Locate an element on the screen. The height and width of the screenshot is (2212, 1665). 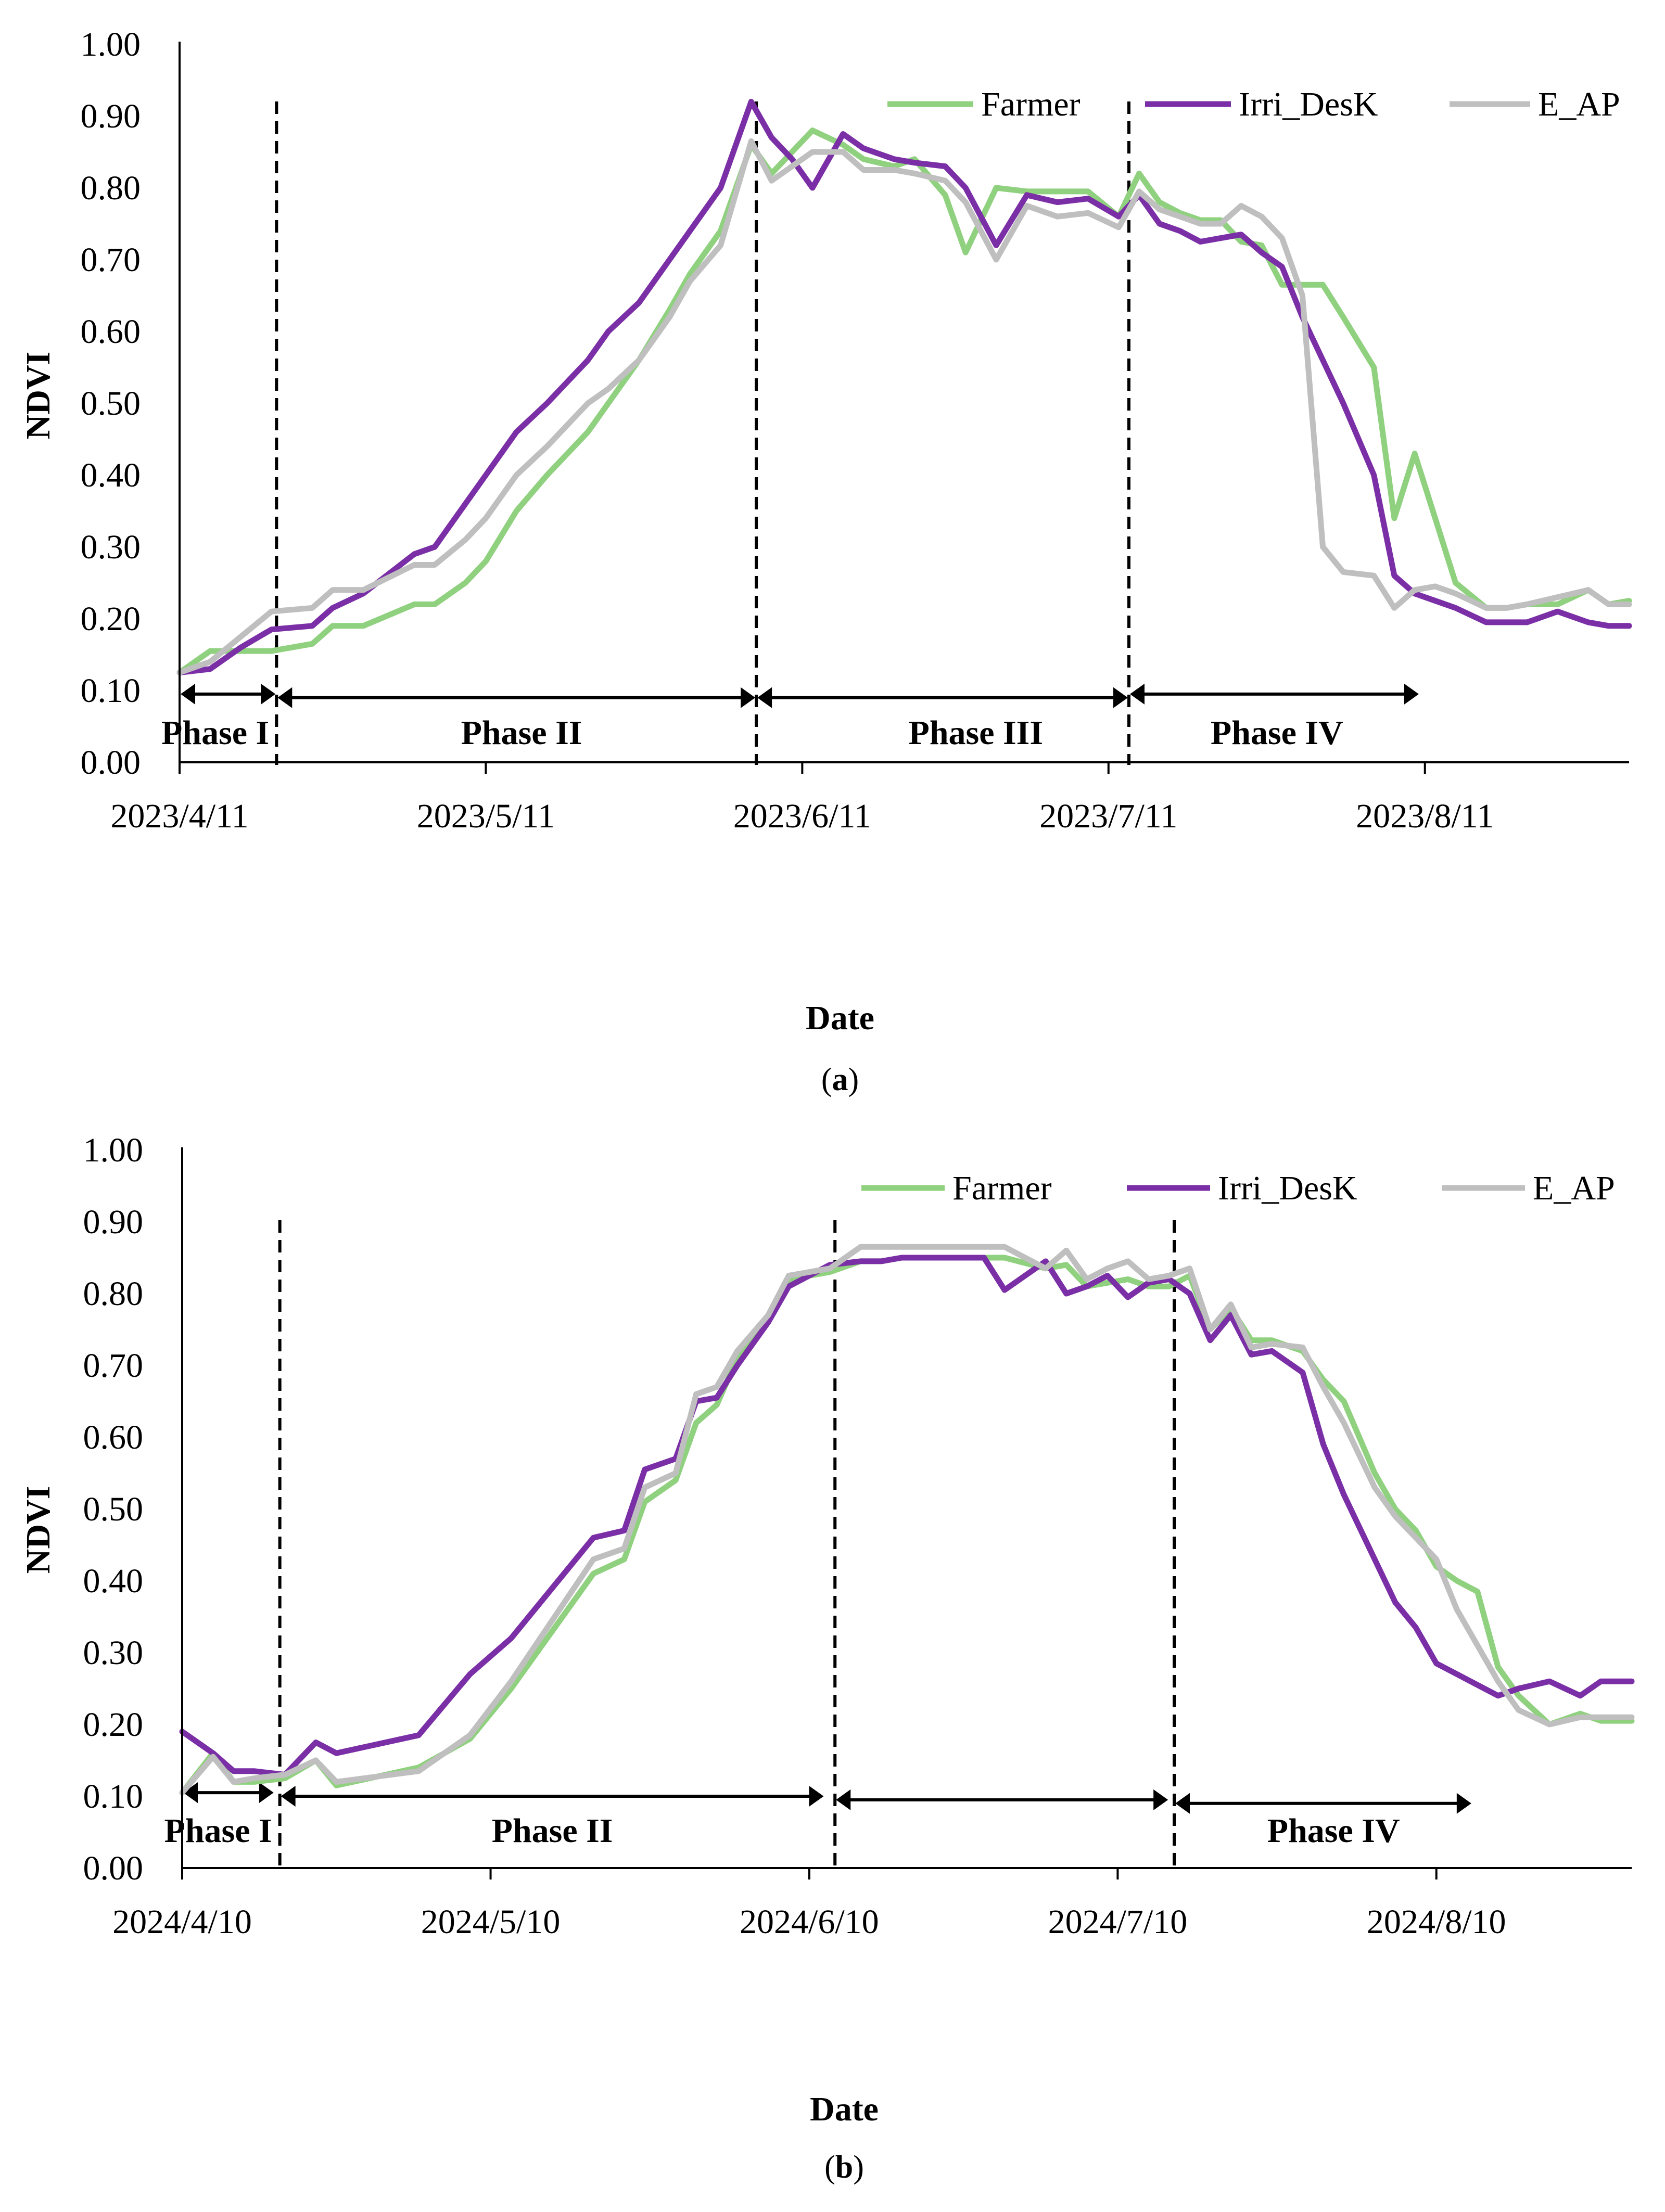
caption-letter-b: b is located at coordinates (844, 2167).